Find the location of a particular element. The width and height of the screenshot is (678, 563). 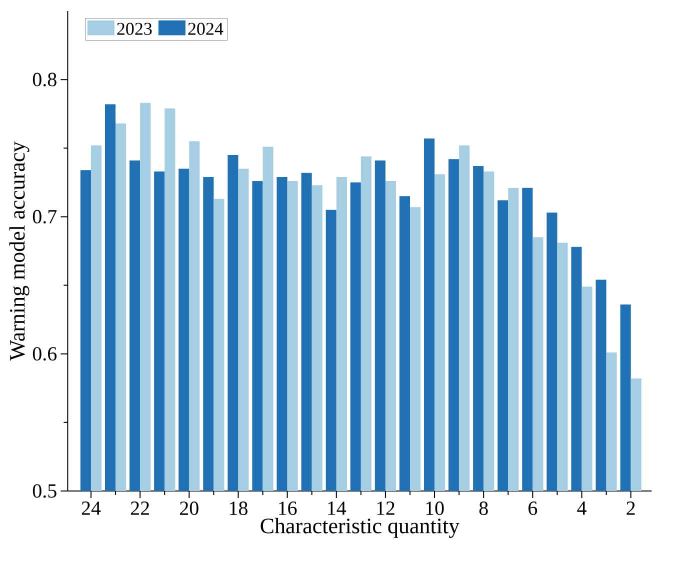

x-tick-label: 10 is located at coordinates (435, 509).